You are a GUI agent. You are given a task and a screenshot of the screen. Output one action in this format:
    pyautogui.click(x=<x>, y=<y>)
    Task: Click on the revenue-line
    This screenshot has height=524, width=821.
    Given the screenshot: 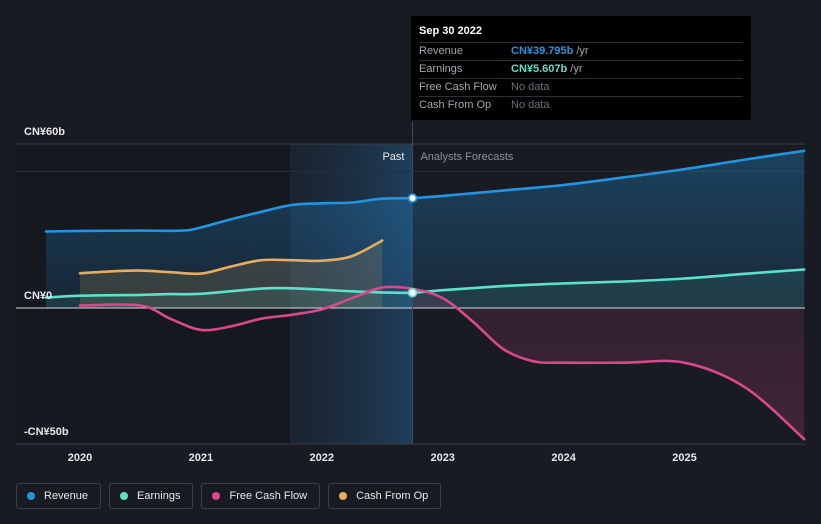 What is the action you would take?
    pyautogui.click(x=425, y=191)
    